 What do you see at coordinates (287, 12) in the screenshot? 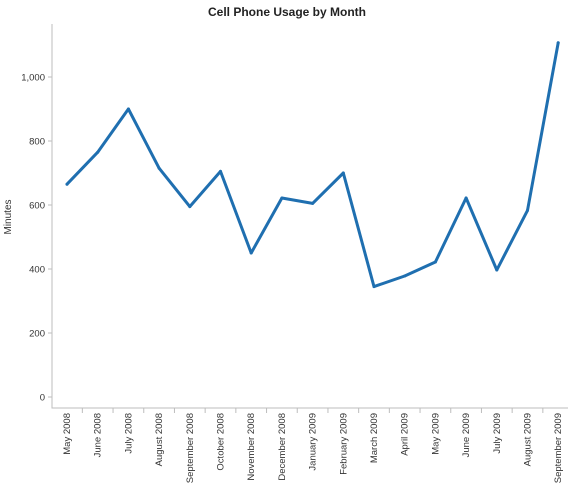
I see `chart-title: Cell Phone Usage by Month` at bounding box center [287, 12].